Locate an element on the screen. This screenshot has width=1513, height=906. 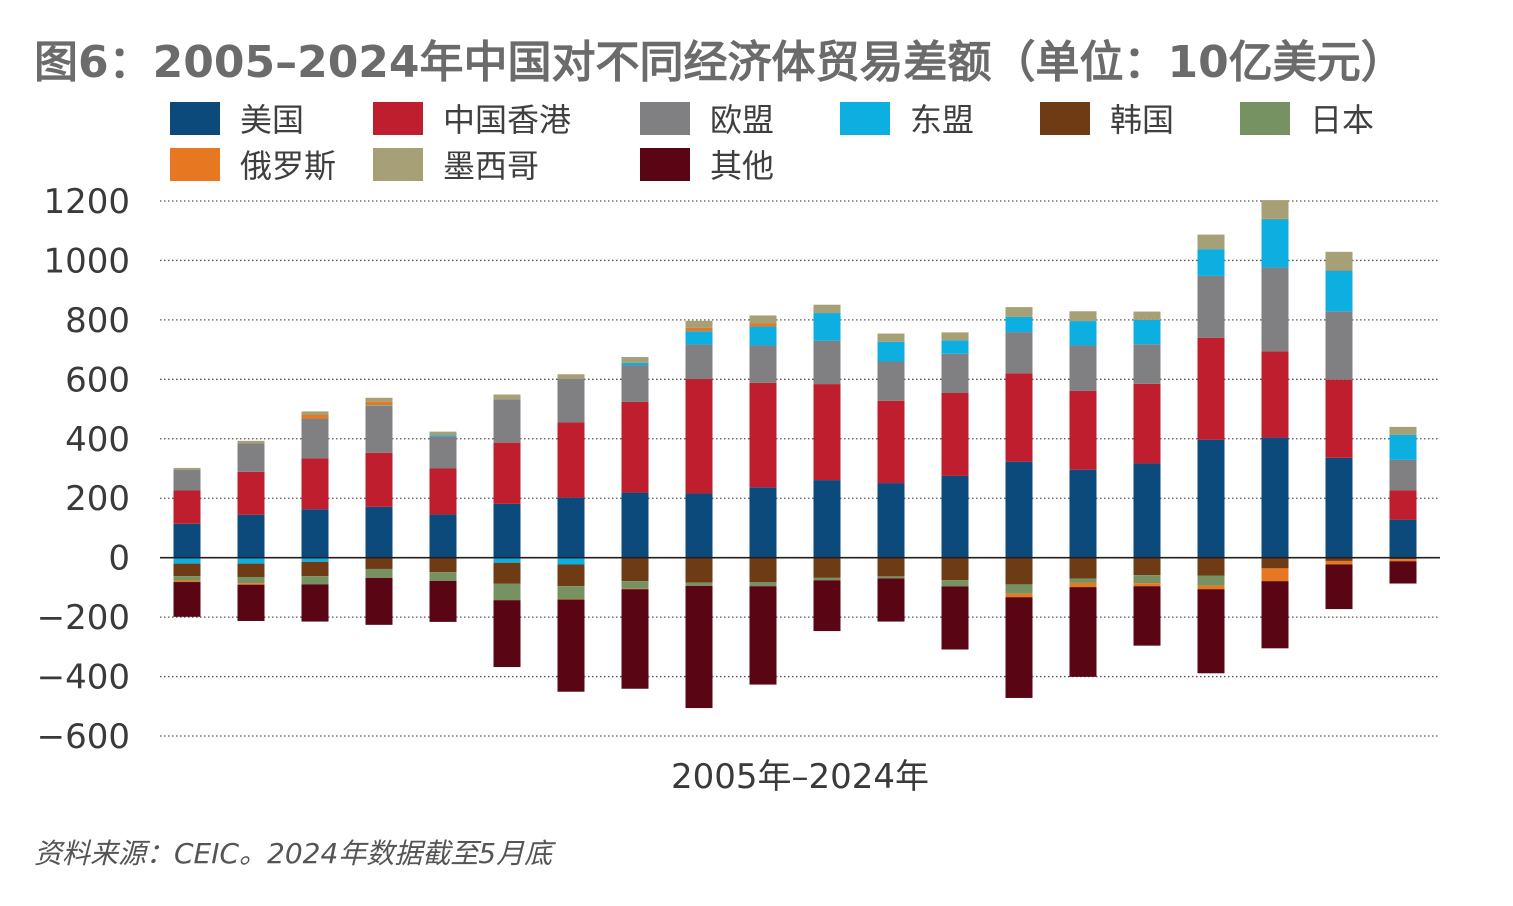
legend-item: 中国香港 is located at coordinates (472, 119).